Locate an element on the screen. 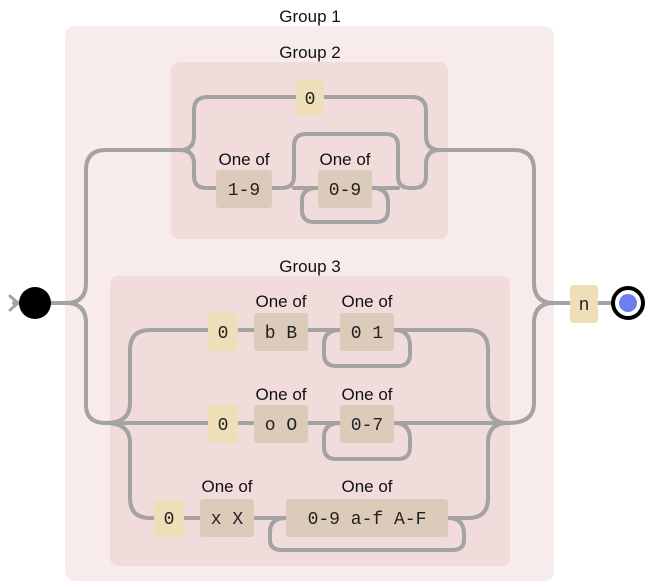  svg-text: b B is located at coordinates (281, 334).